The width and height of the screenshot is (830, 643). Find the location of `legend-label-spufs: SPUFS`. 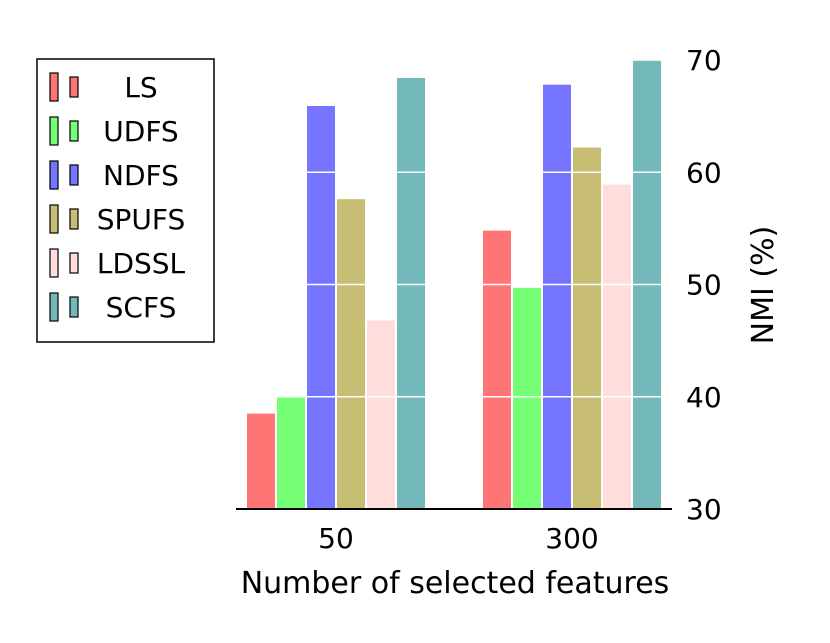

legend-label-spufs: SPUFS is located at coordinates (141, 219).